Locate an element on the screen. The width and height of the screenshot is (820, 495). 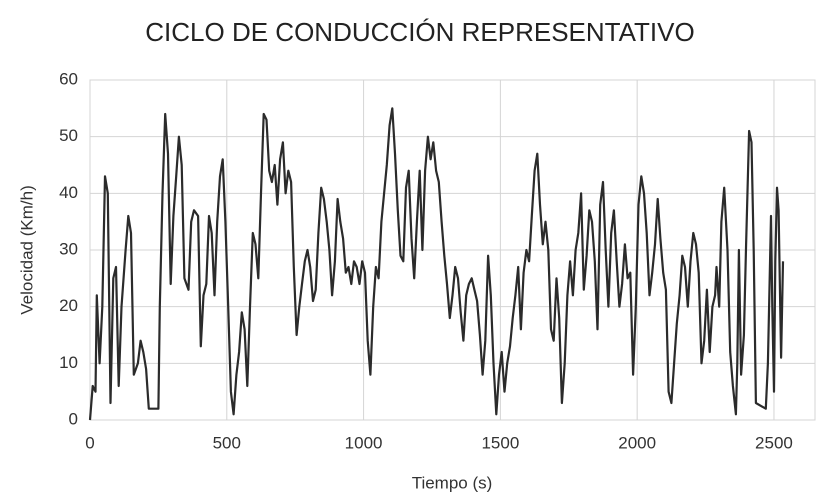
y-tick-label: 10 is located at coordinates (68, 362).